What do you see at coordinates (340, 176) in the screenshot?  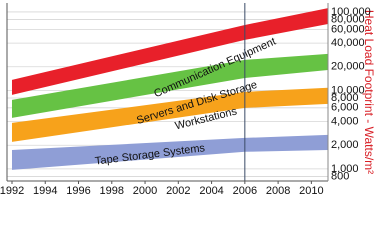 I see `y-tick-label: 800` at bounding box center [340, 176].